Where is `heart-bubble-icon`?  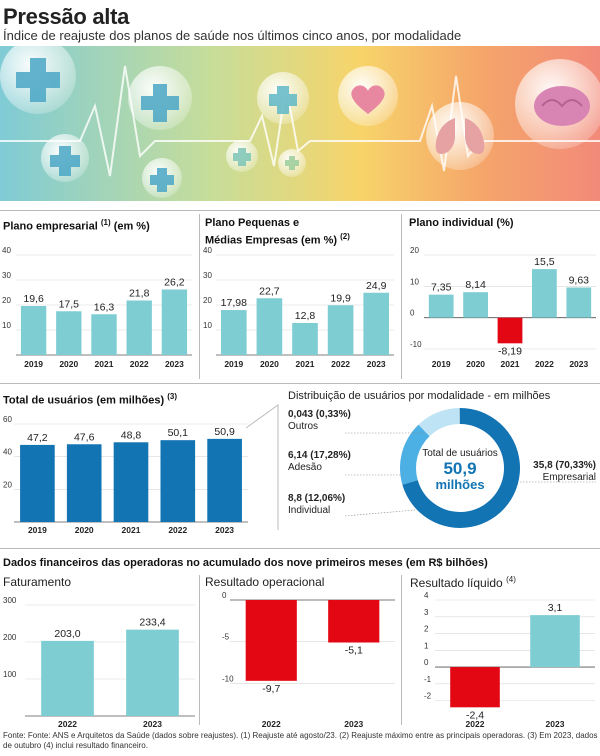 heart-bubble-icon is located at coordinates (368, 96).